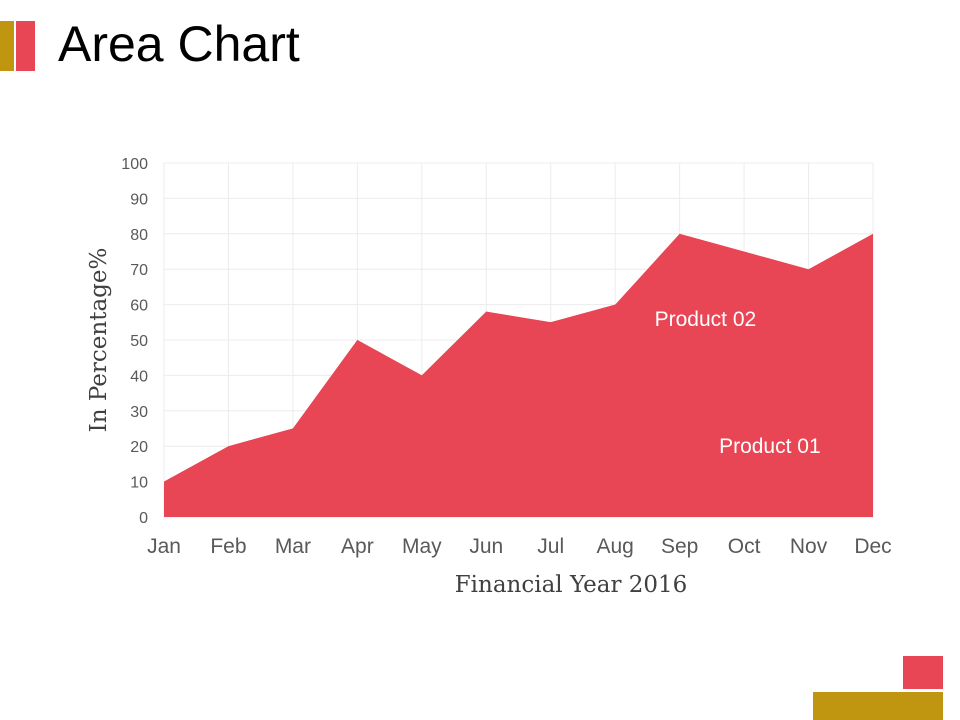  What do you see at coordinates (139, 199) in the screenshot?
I see `y-tick-label: 90` at bounding box center [139, 199].